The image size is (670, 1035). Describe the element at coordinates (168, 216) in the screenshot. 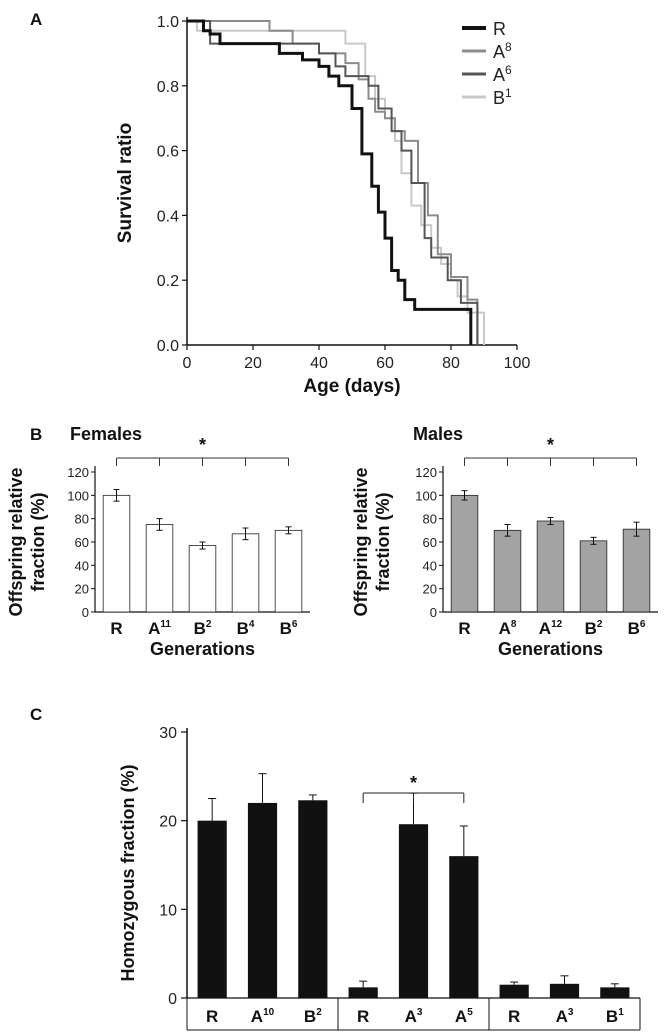

I see `y-tick-label: 0.4` at that location.